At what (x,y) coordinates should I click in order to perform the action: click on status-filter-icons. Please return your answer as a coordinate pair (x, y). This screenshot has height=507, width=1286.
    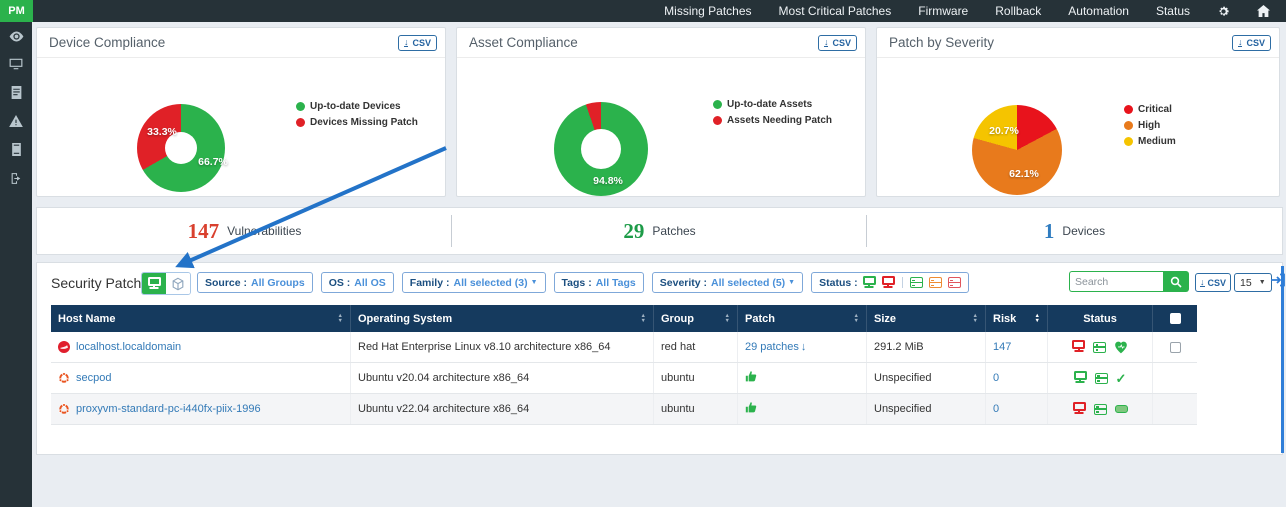
    Looking at the image, I should click on (911, 282).